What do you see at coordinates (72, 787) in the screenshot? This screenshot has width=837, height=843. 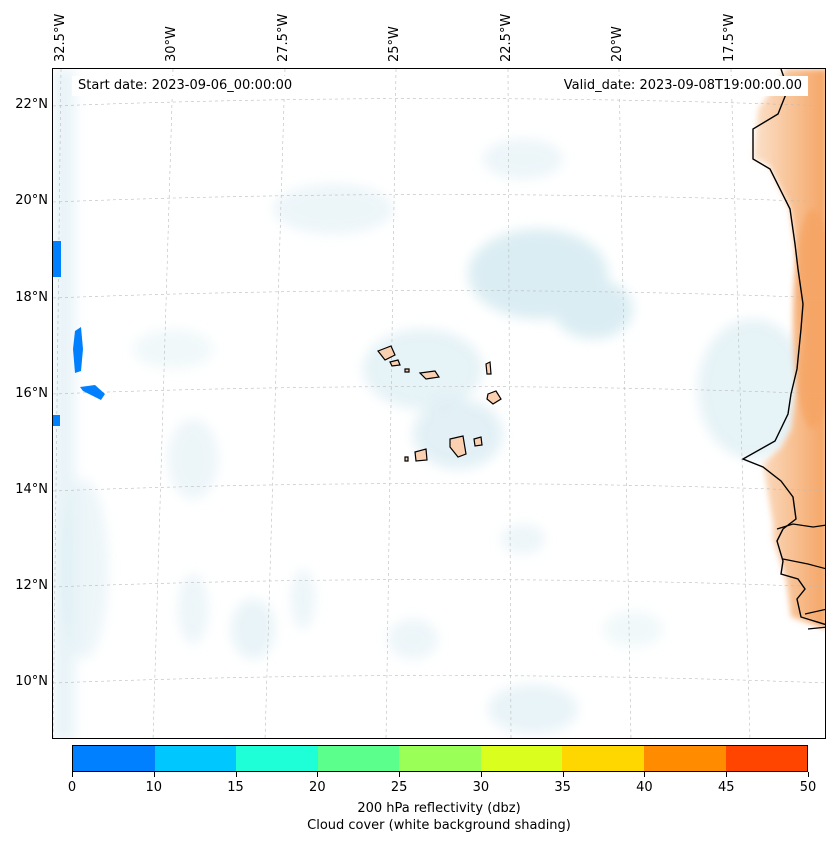 I see `colorbar-tick-label: 0` at bounding box center [72, 787].